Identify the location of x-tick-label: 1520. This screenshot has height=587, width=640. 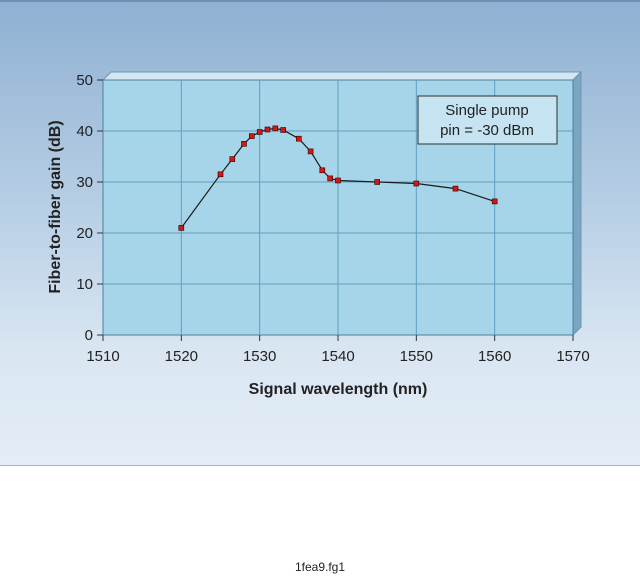
(181, 356).